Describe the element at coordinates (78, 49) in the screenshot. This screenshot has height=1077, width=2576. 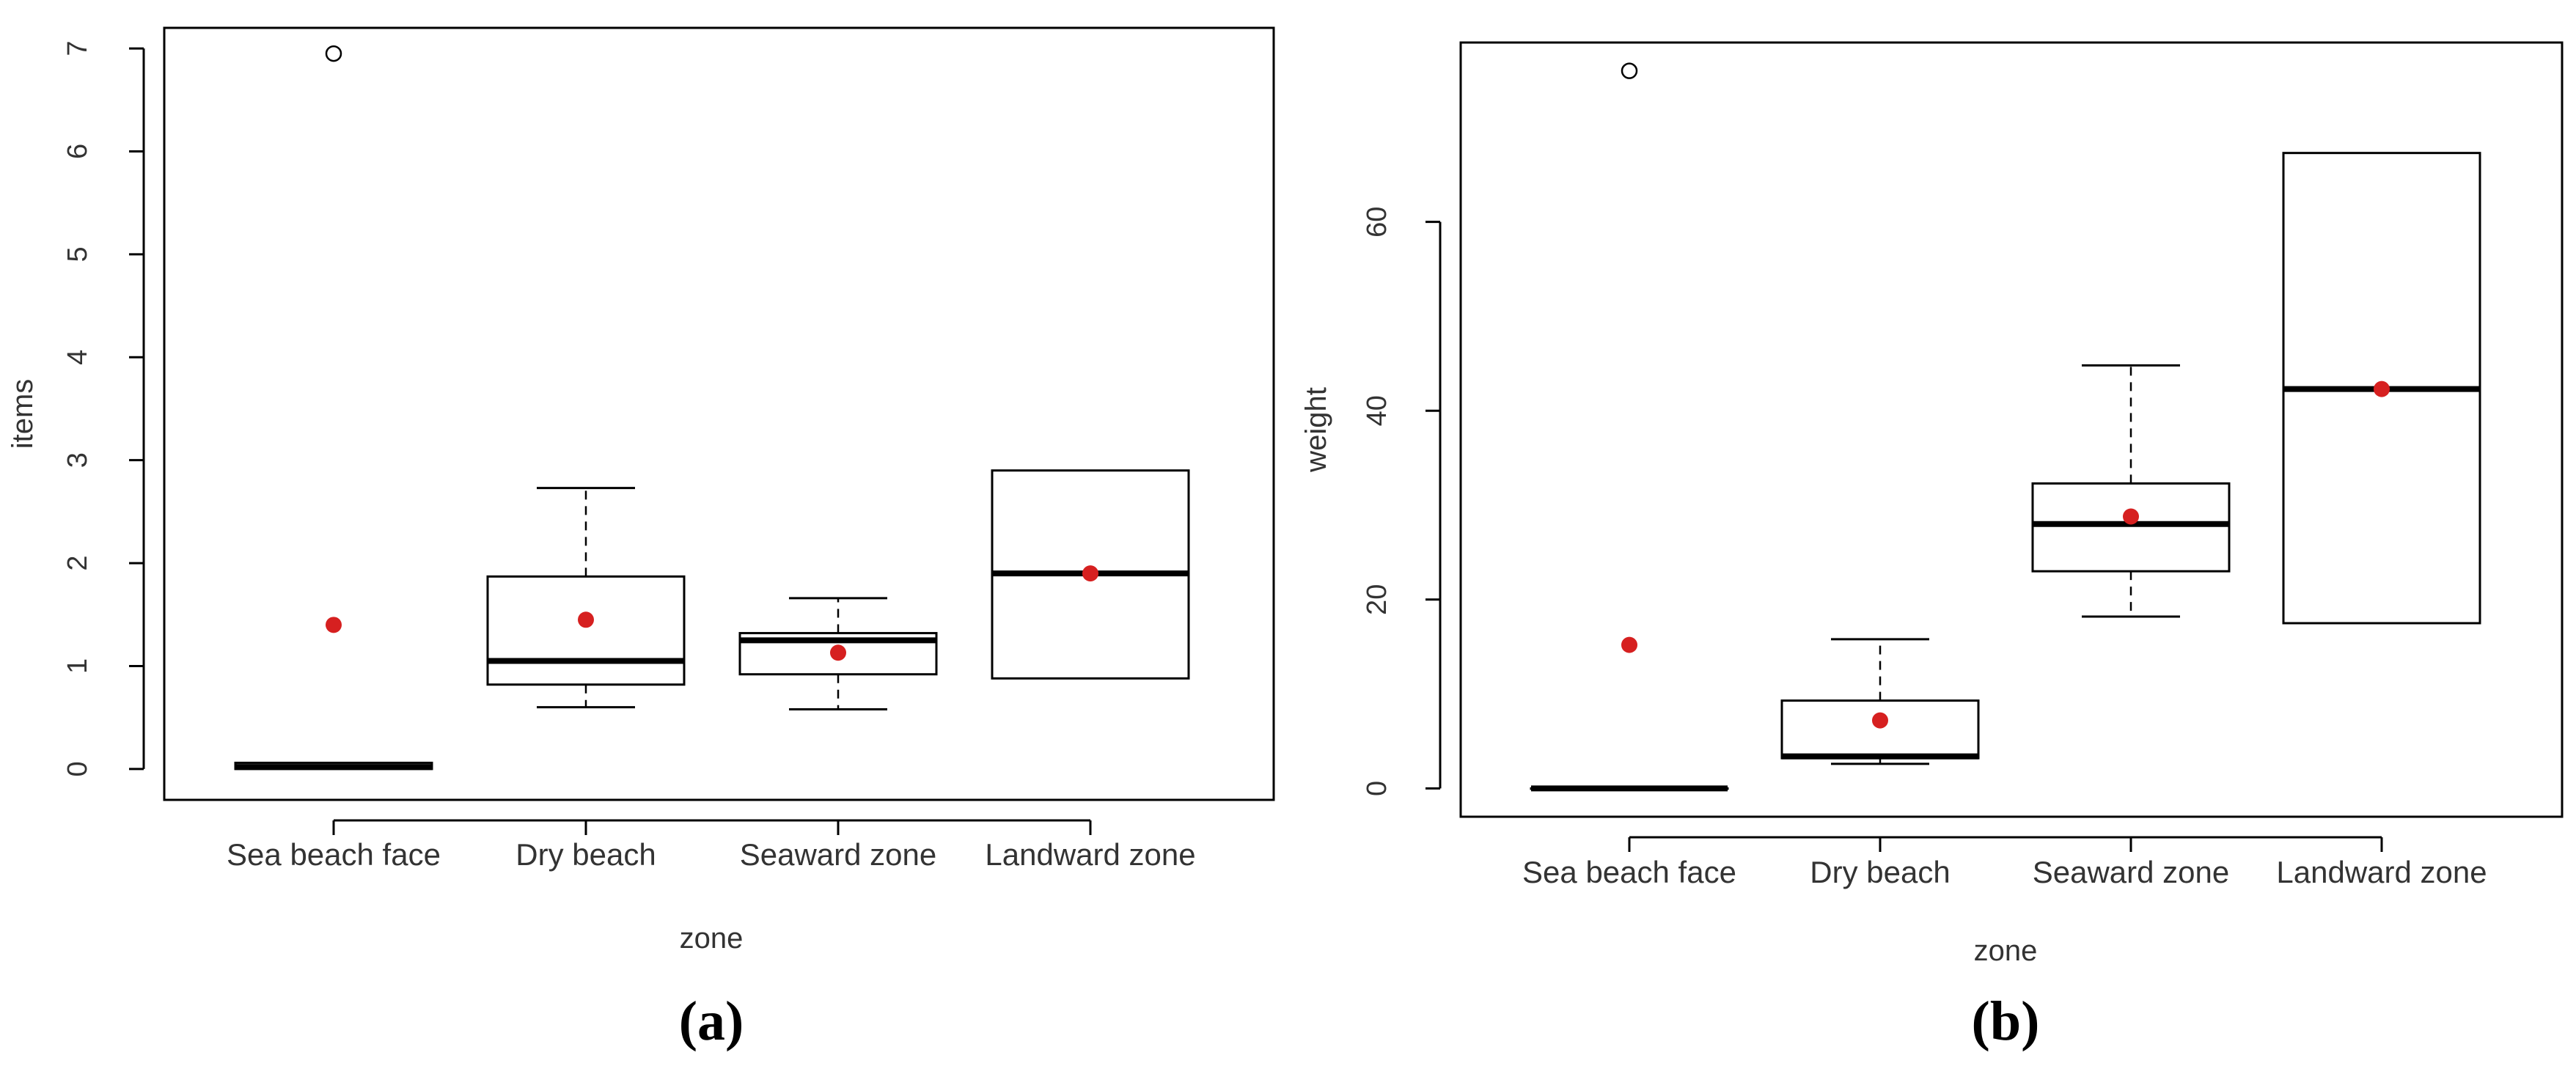
I see `y-tick-label: 7` at that location.